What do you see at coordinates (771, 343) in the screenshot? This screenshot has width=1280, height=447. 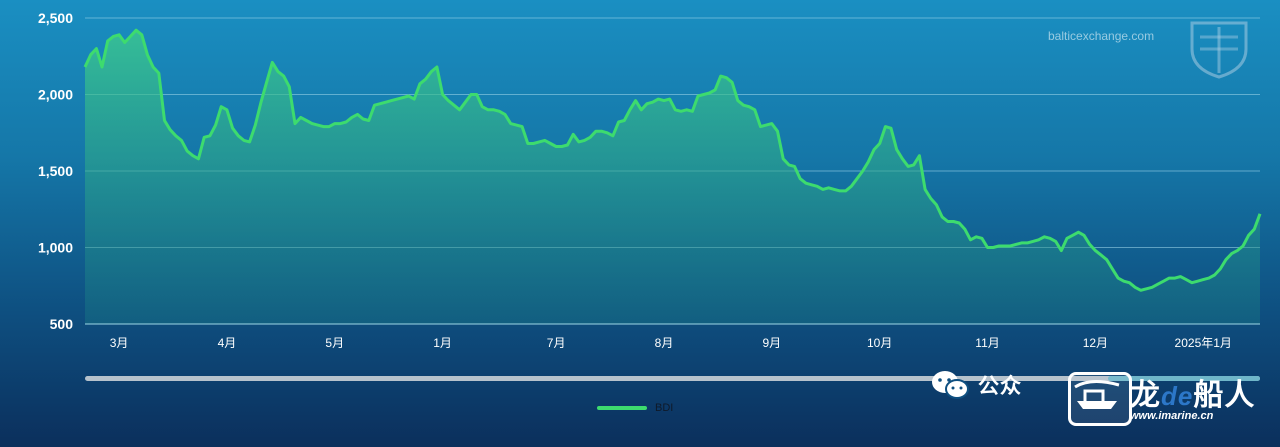 I see `x-tick-label: 9月` at bounding box center [771, 343].